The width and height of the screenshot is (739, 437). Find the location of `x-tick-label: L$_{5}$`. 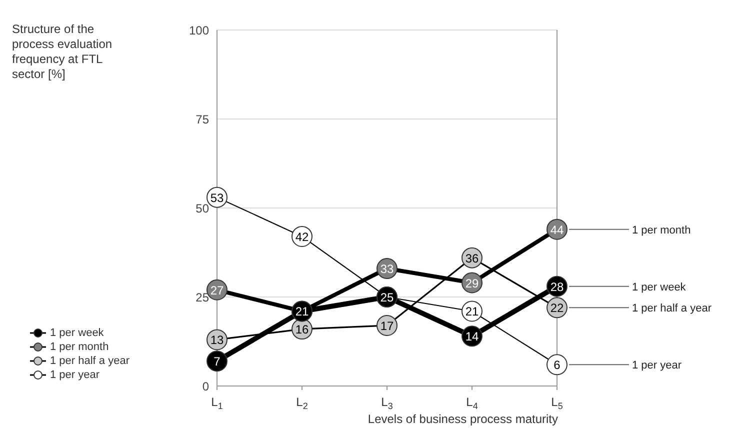

x-tick-label: L$_{5}$ is located at coordinates (557, 403).